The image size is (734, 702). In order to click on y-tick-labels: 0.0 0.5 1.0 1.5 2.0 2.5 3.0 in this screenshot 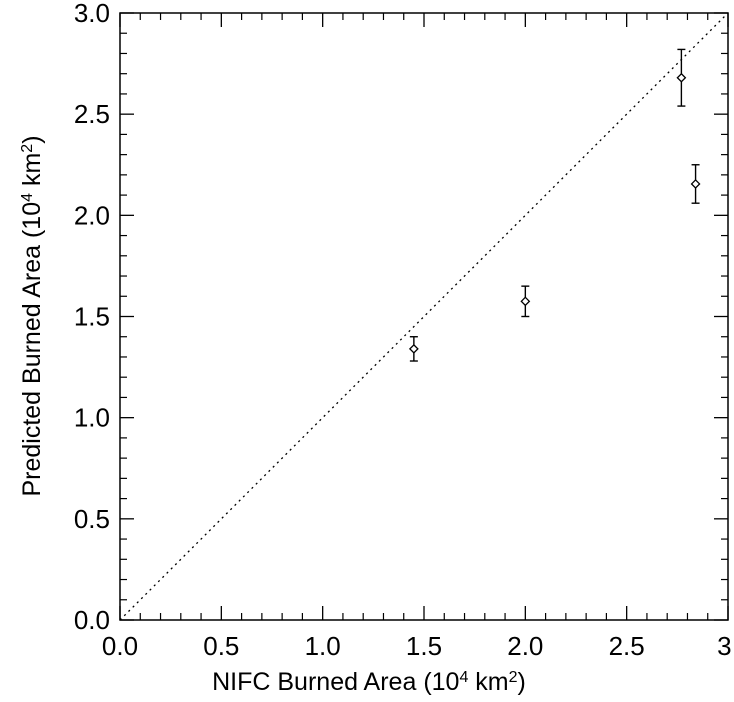, I will do `click(92, 317)`.